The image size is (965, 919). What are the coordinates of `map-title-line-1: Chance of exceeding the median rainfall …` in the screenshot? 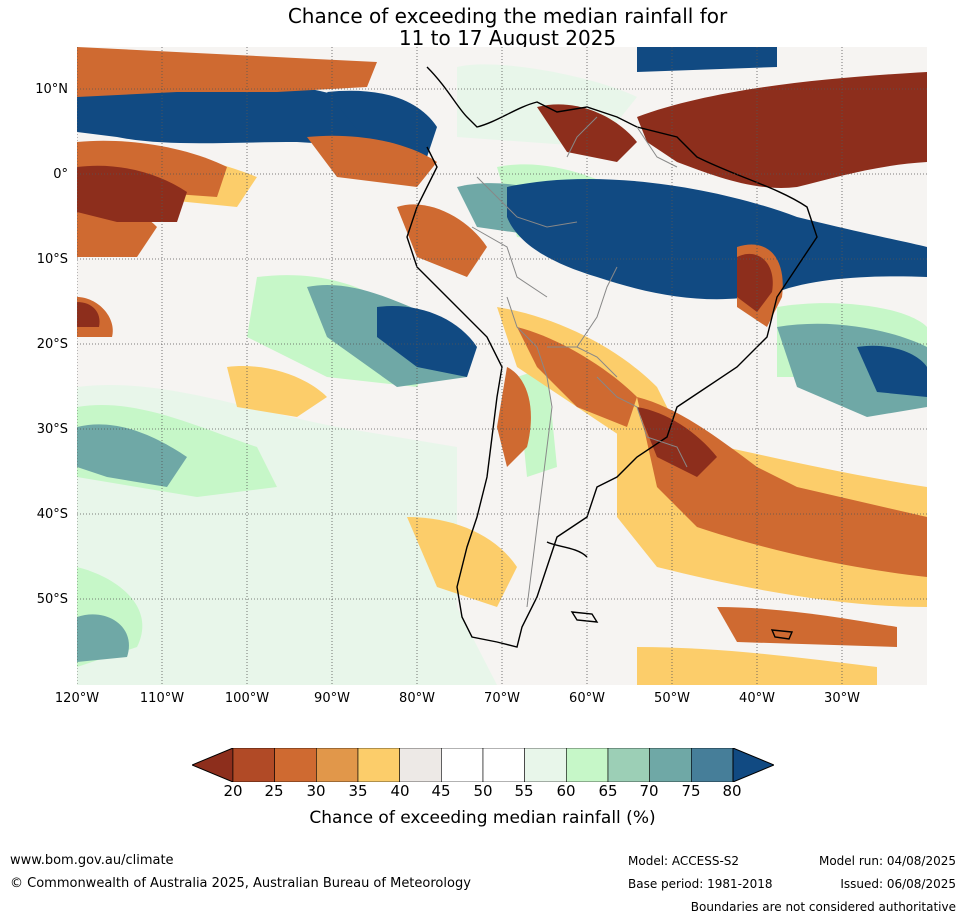 It's located at (507, 16).